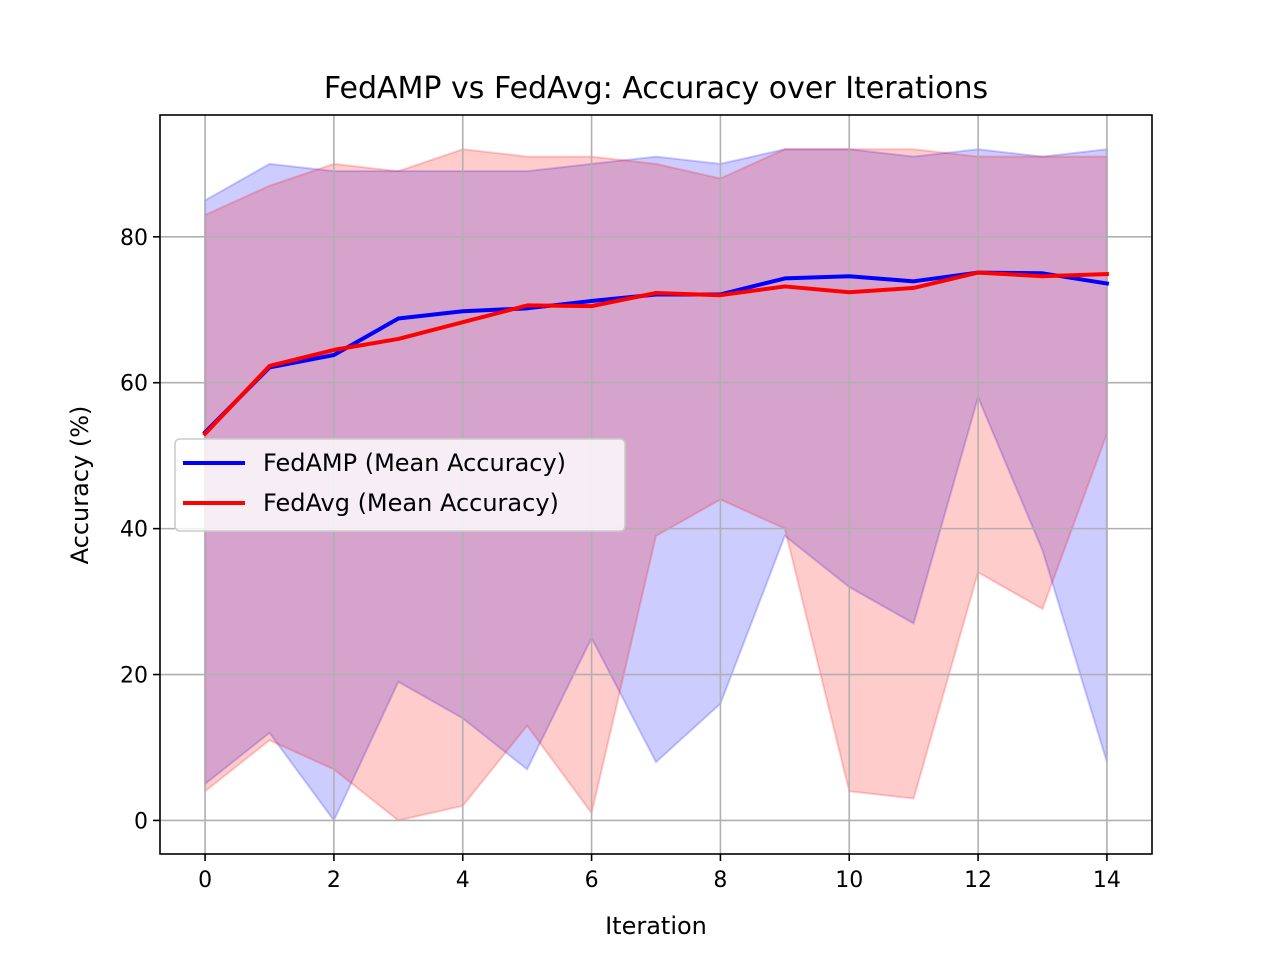  I want to click on y-tick-label-40: 40, so click(134, 530).